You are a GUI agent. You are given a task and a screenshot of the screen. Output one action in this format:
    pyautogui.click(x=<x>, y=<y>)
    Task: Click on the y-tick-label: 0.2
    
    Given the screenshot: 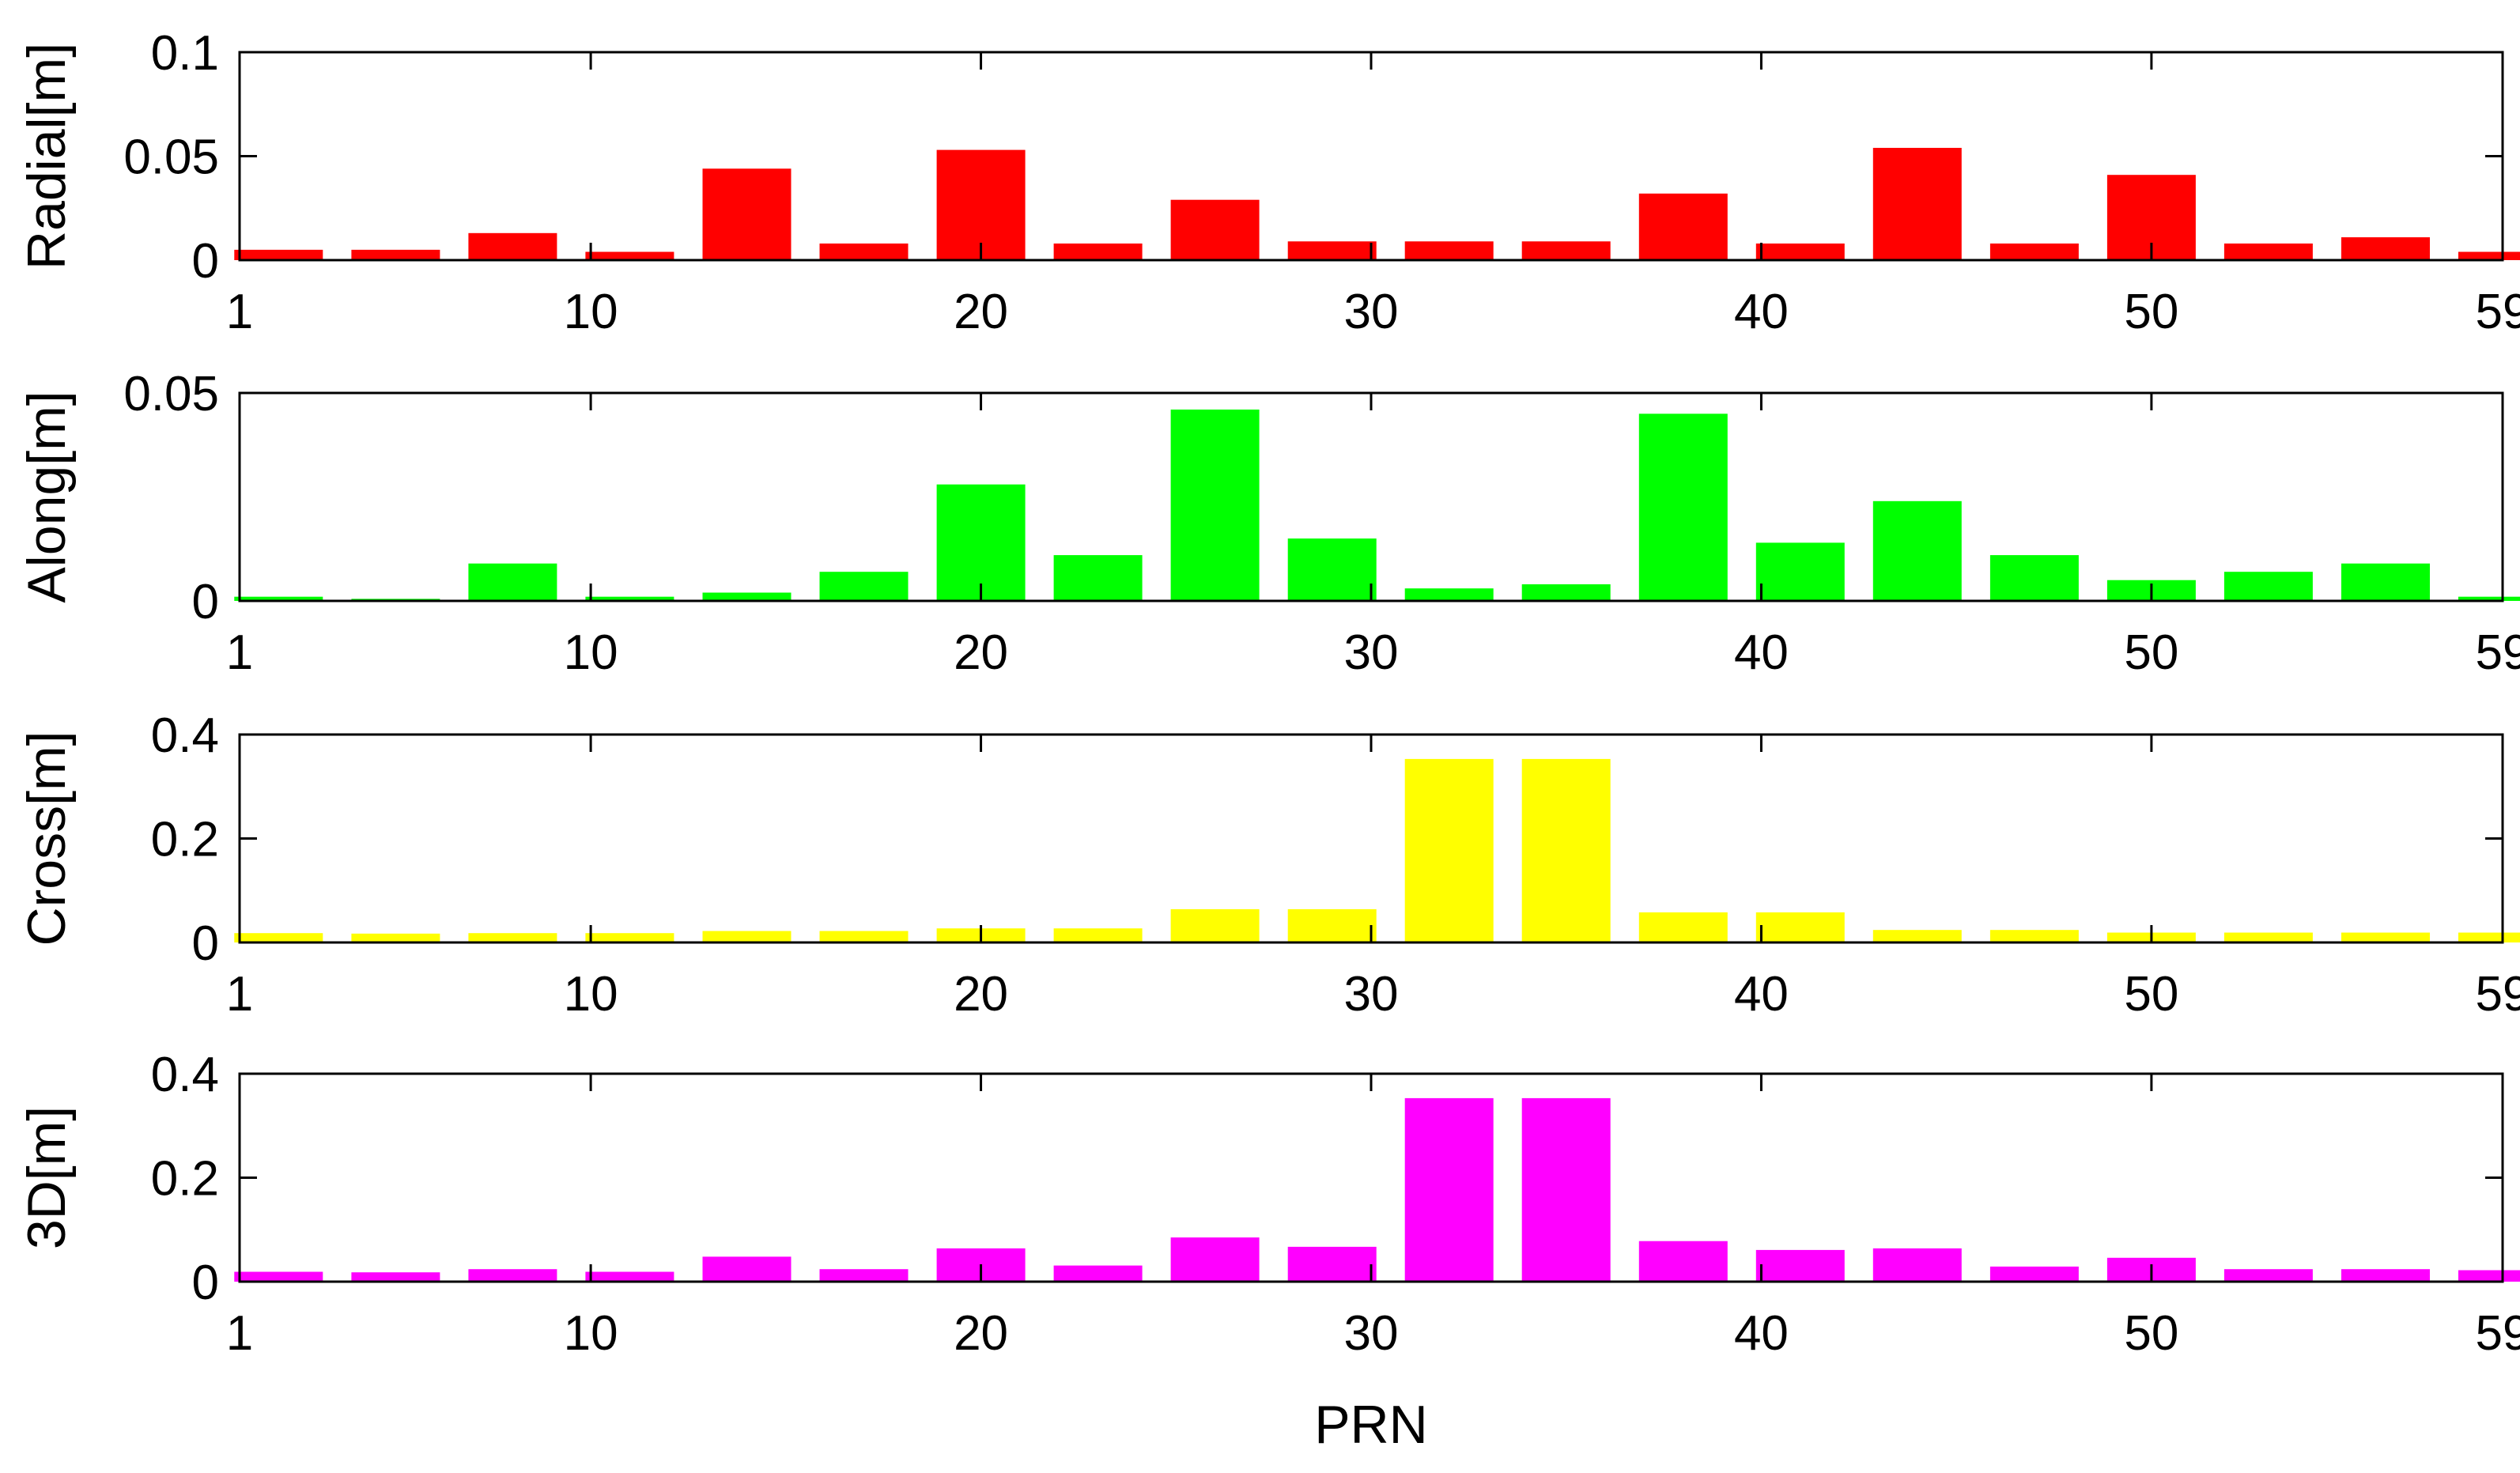 What is the action you would take?
    pyautogui.click(x=185, y=1179)
    